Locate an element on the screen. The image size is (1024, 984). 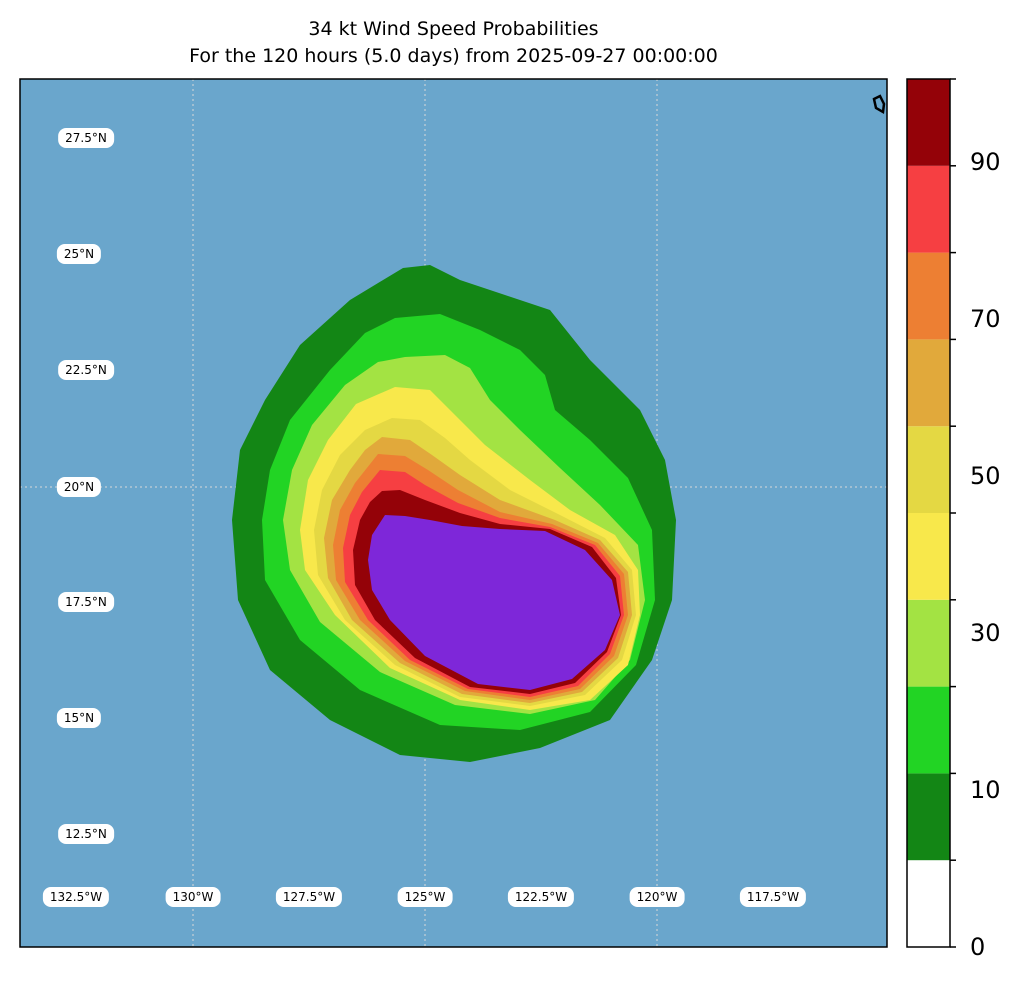
colorbar is located at coordinates (931, 513).